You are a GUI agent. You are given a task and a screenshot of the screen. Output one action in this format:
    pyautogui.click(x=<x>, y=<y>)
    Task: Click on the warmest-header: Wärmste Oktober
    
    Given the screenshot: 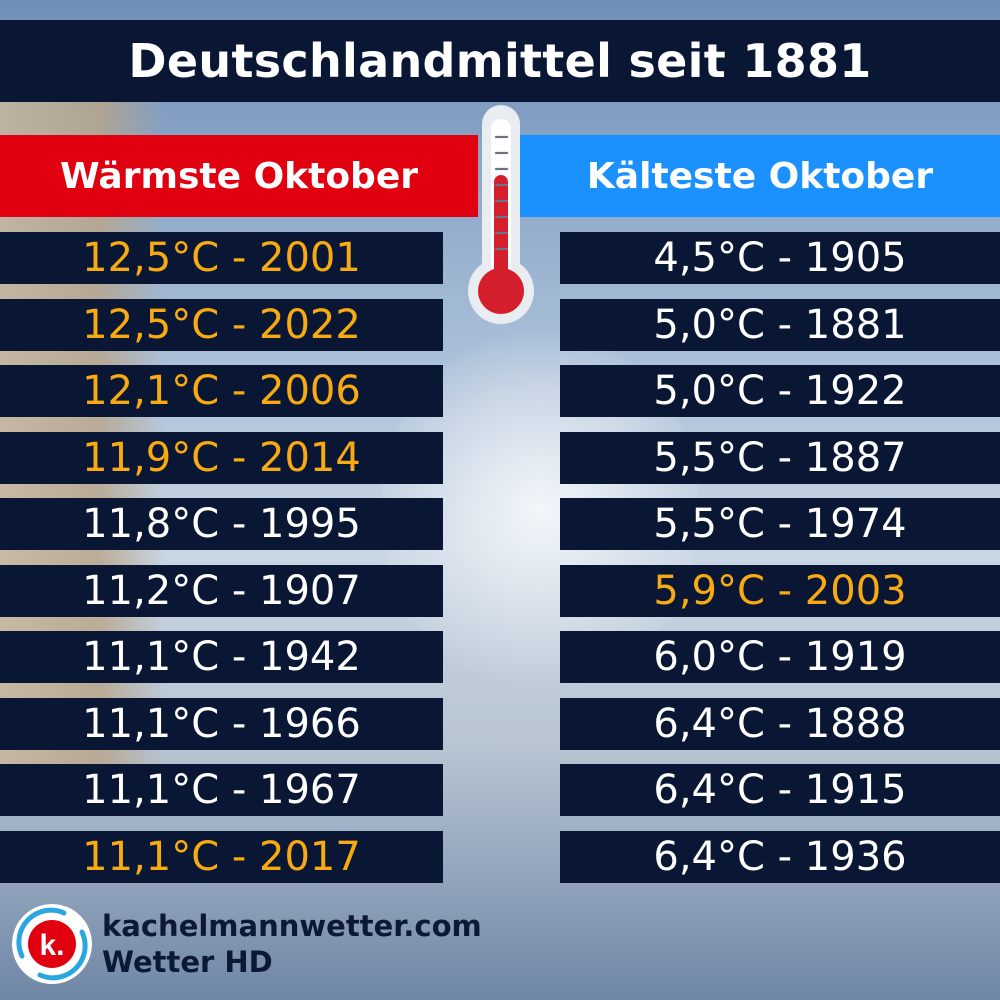 What is the action you would take?
    pyautogui.click(x=239, y=176)
    